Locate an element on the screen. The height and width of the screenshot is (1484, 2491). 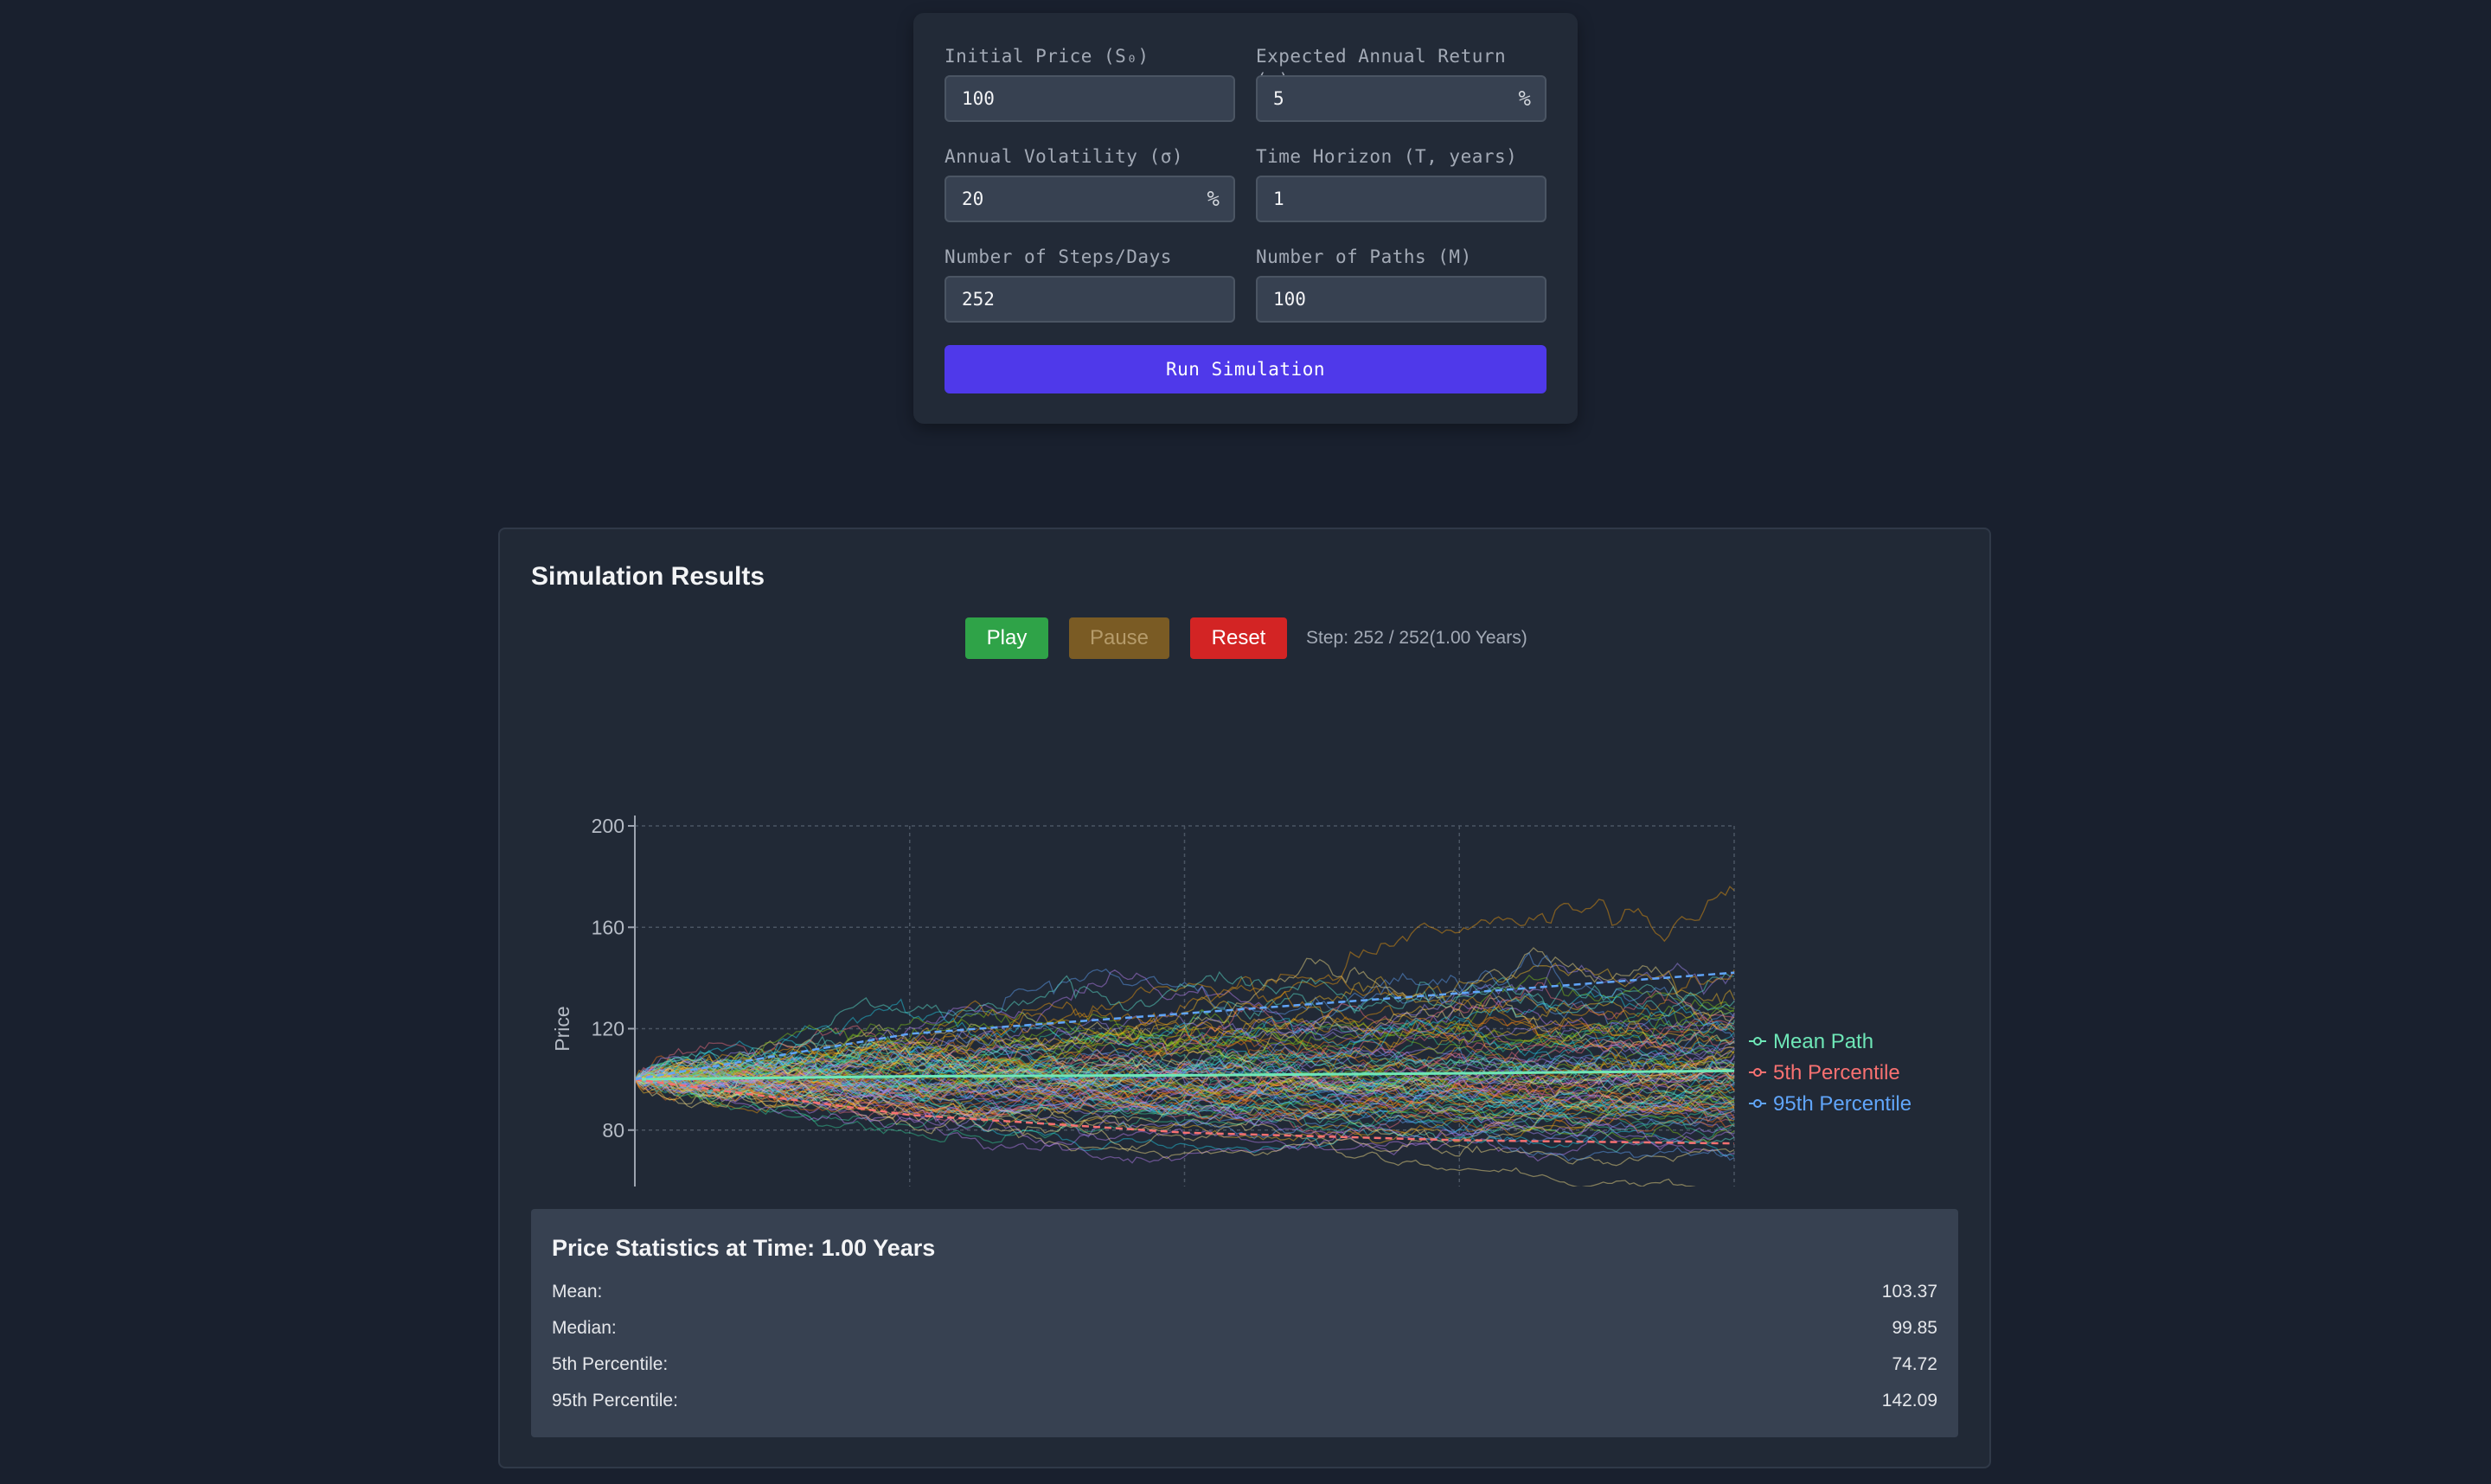
legend-label: 5th Percentile is located at coordinates (1836, 1072).